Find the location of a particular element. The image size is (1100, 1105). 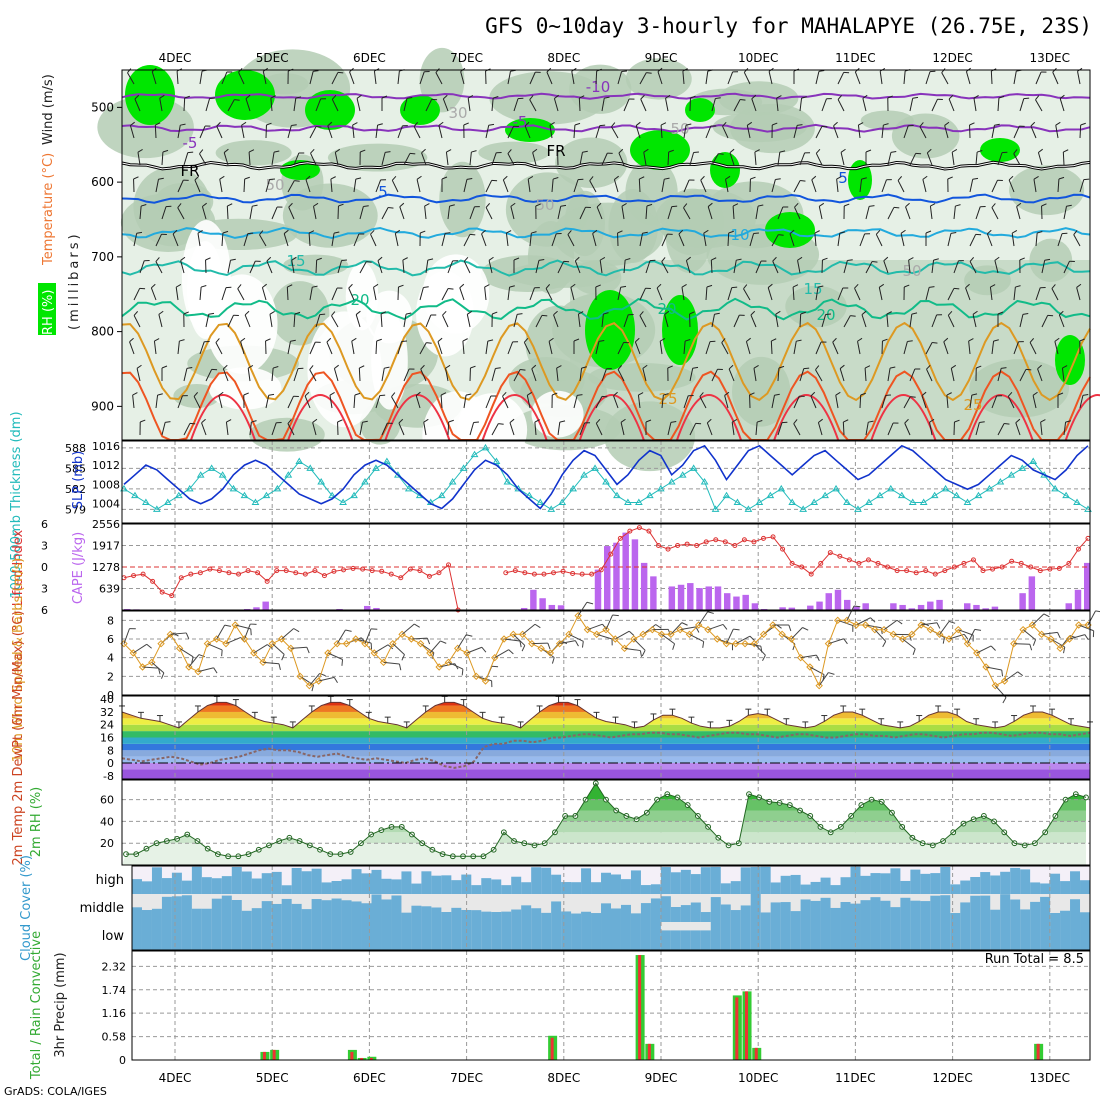

rh-point is located at coordinates (1086, 797).